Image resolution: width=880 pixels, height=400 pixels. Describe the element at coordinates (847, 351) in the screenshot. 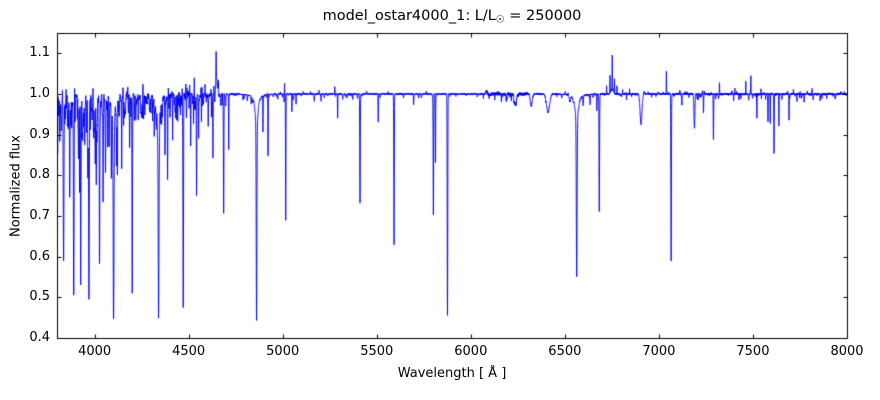

I see `x-tick-label: 8000` at that location.